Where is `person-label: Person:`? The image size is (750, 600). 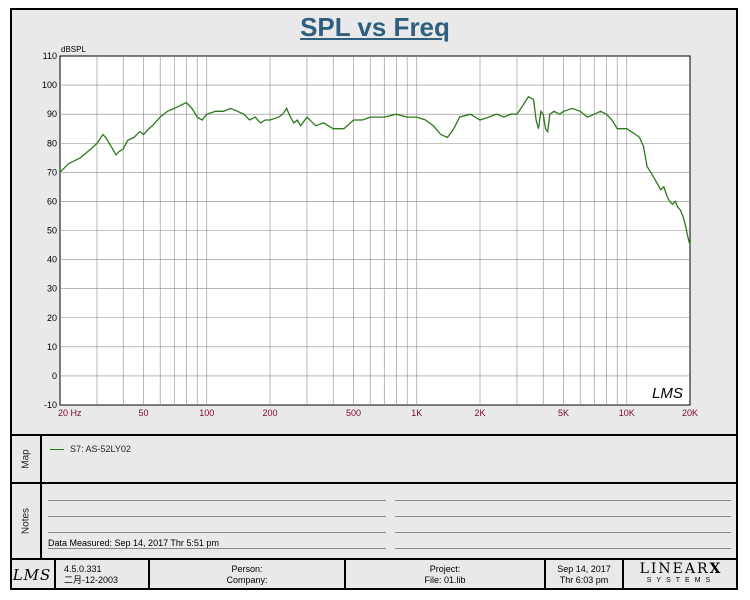 person-label: Person: is located at coordinates (247, 569).